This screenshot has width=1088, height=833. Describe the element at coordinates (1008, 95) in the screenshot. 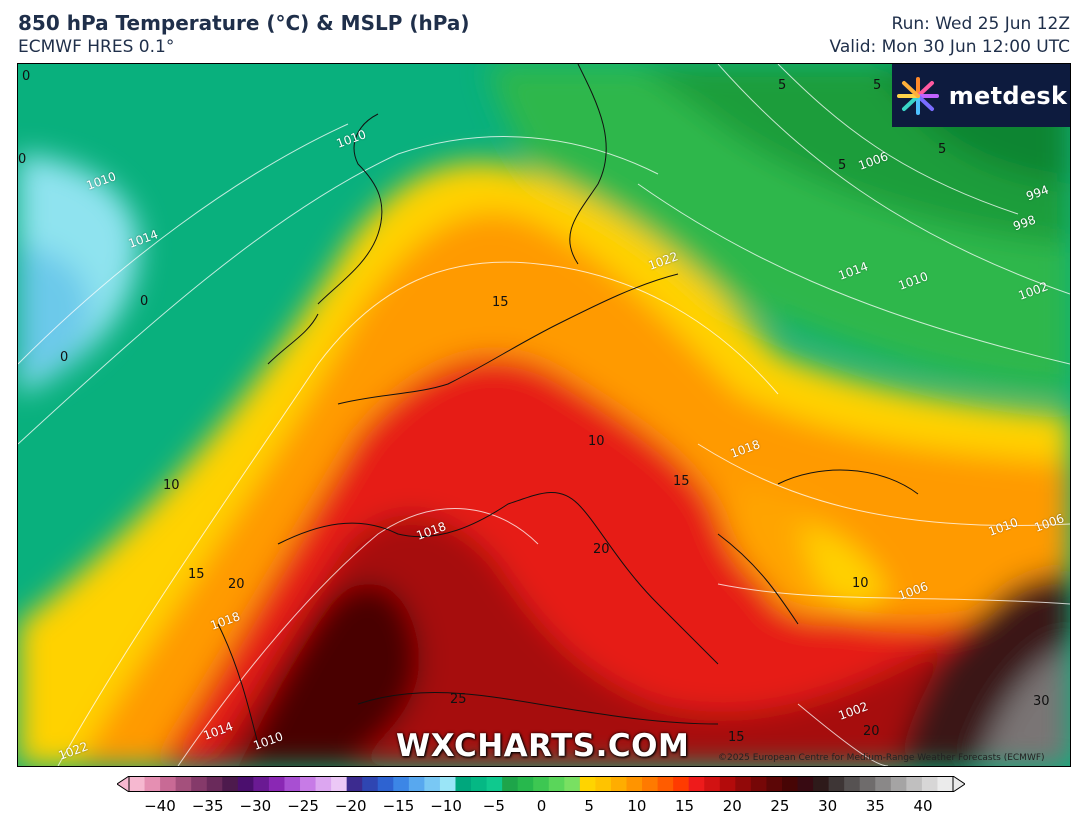

I see `brand-name: metdesk` at that location.